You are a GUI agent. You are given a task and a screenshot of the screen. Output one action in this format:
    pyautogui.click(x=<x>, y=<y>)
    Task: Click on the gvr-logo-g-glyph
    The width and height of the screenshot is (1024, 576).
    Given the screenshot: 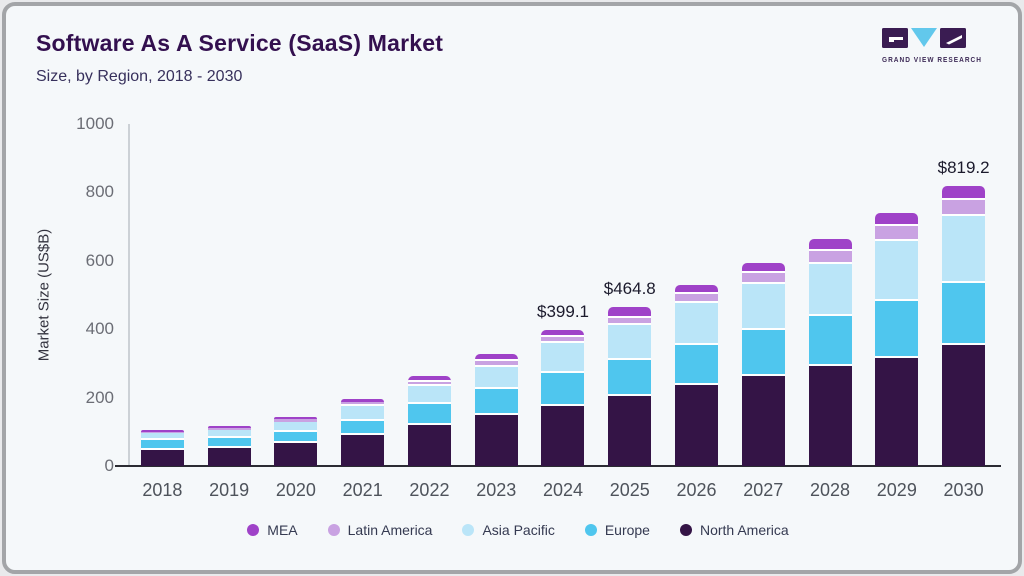 What is the action you would take?
    pyautogui.click(x=896, y=39)
    